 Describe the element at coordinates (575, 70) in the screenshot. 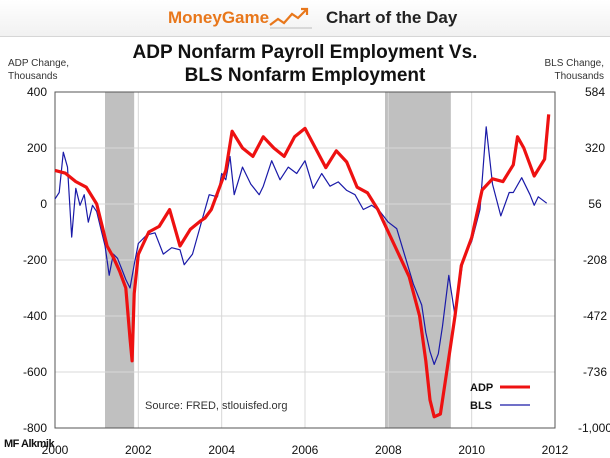

I see `right-axis-title: BLS Change, Thousands` at that location.